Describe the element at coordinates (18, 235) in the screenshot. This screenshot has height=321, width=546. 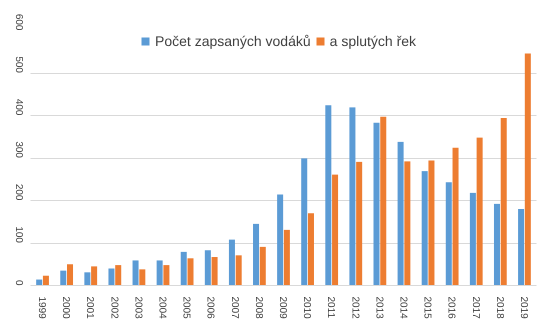
I see `y-tick-label: 100` at that location.